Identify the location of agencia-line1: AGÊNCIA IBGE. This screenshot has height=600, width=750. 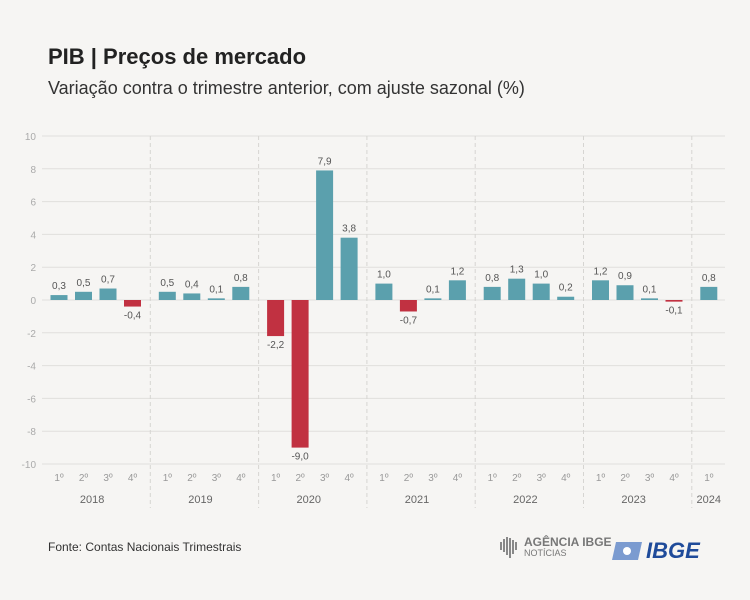
(568, 542).